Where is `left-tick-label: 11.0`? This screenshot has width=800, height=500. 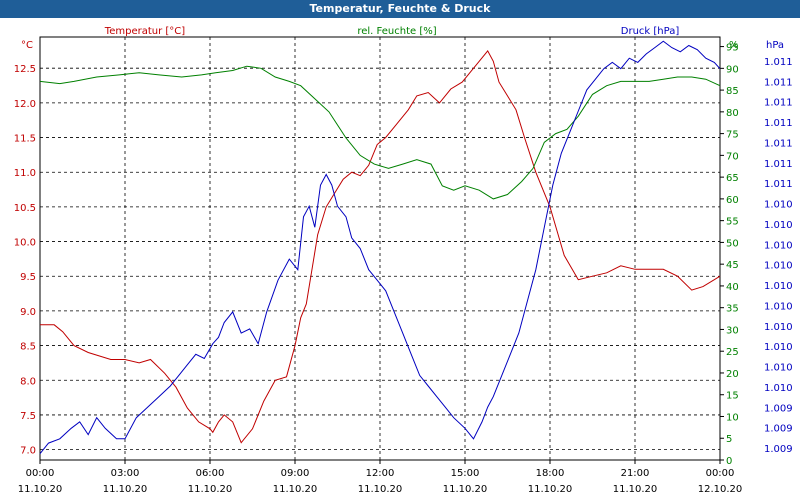 left-tick-label: 11.0 is located at coordinates (25, 173).